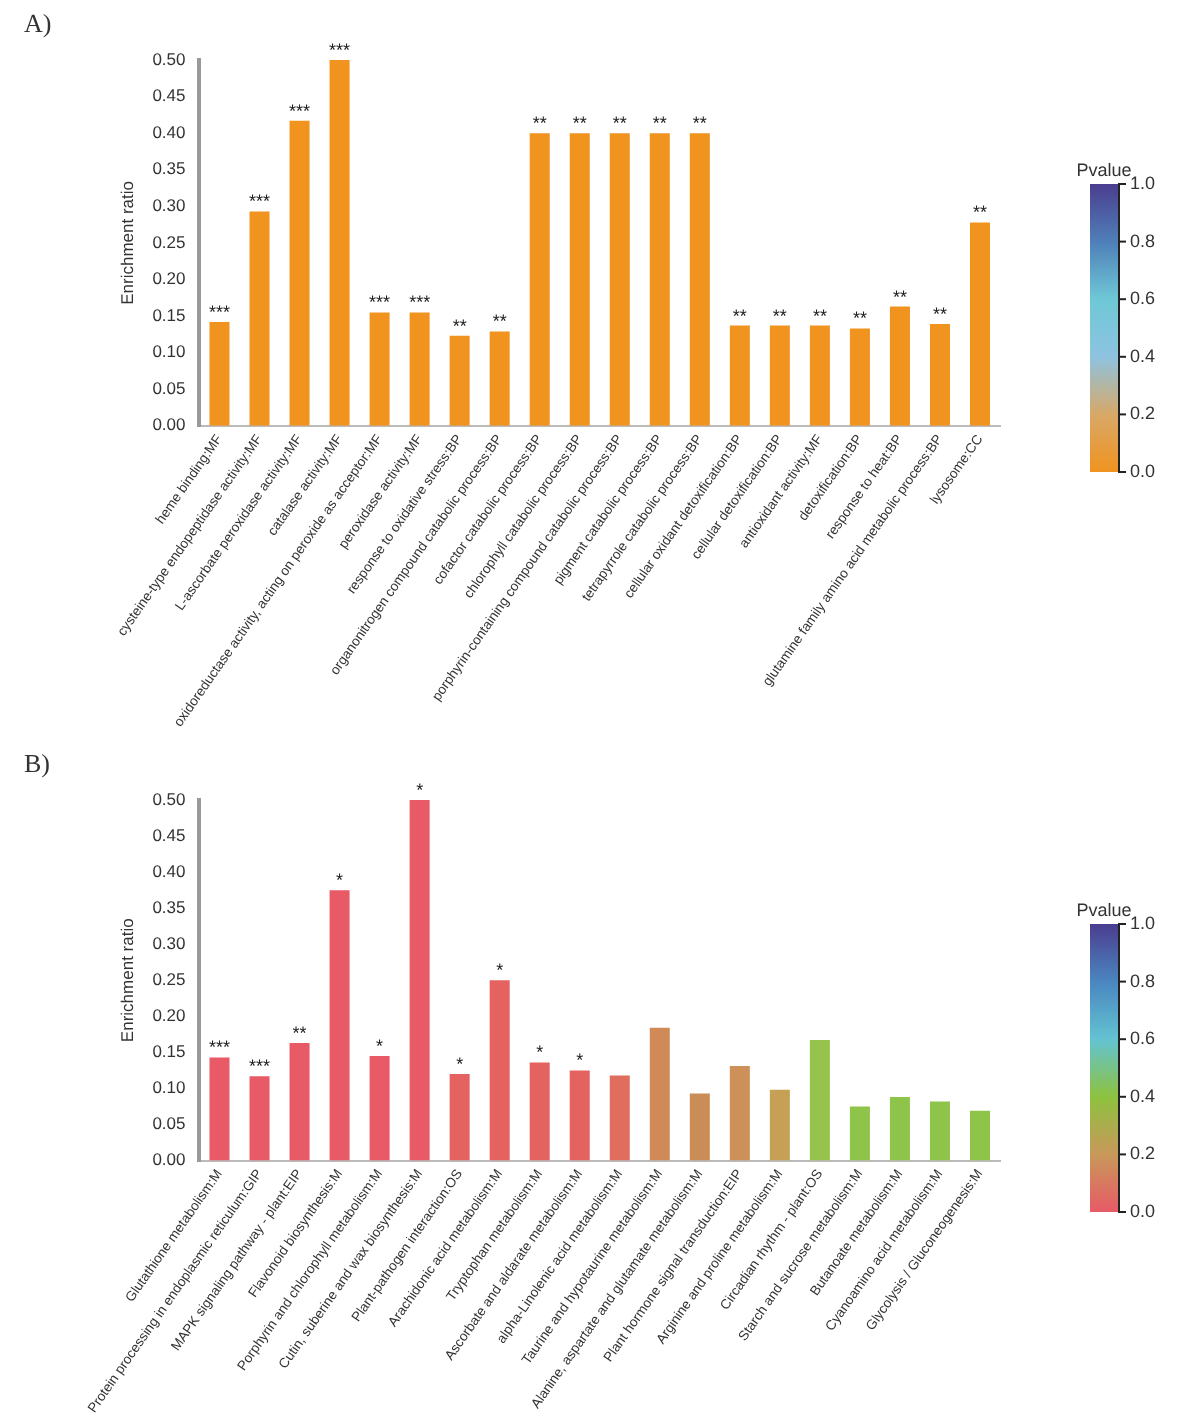 This screenshot has height=1426, width=1200. Describe the element at coordinates (37, 762) in the screenshot. I see `chart-title: B)` at that location.